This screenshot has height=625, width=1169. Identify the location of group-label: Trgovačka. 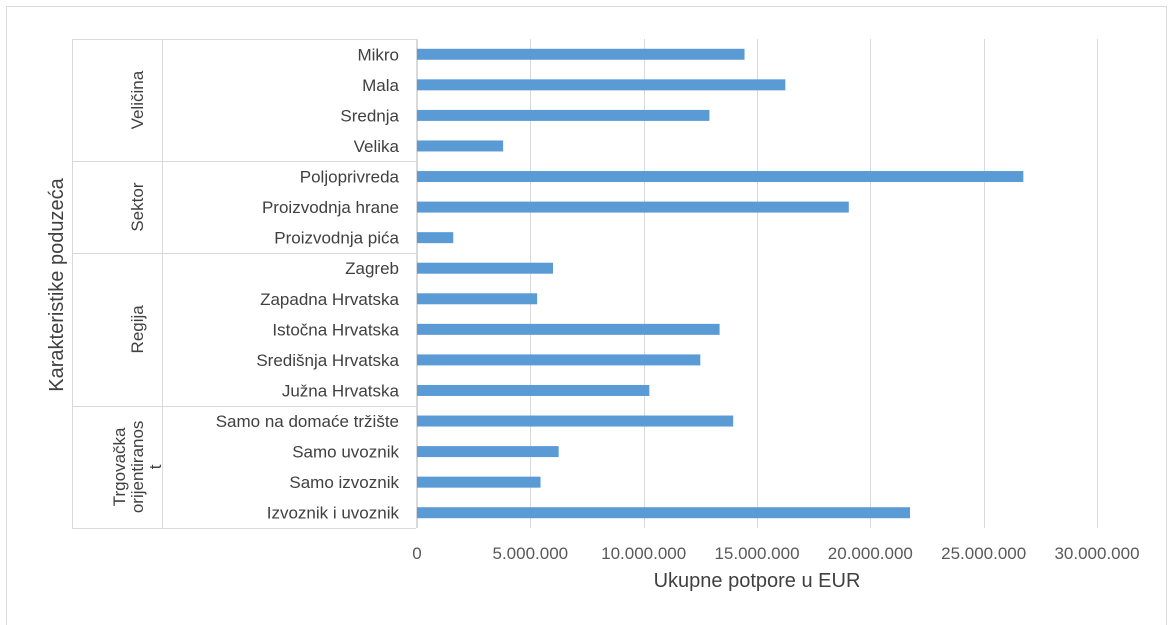
(119, 466).